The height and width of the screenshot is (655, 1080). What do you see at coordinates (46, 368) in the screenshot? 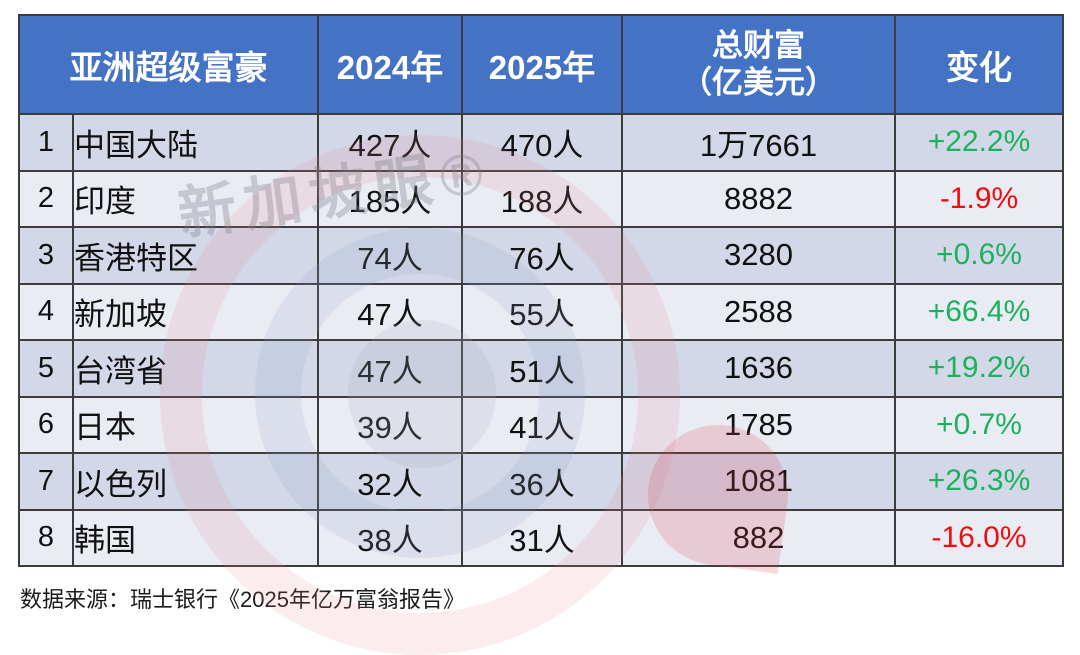
I see `rank-cell: 5` at bounding box center [46, 368].